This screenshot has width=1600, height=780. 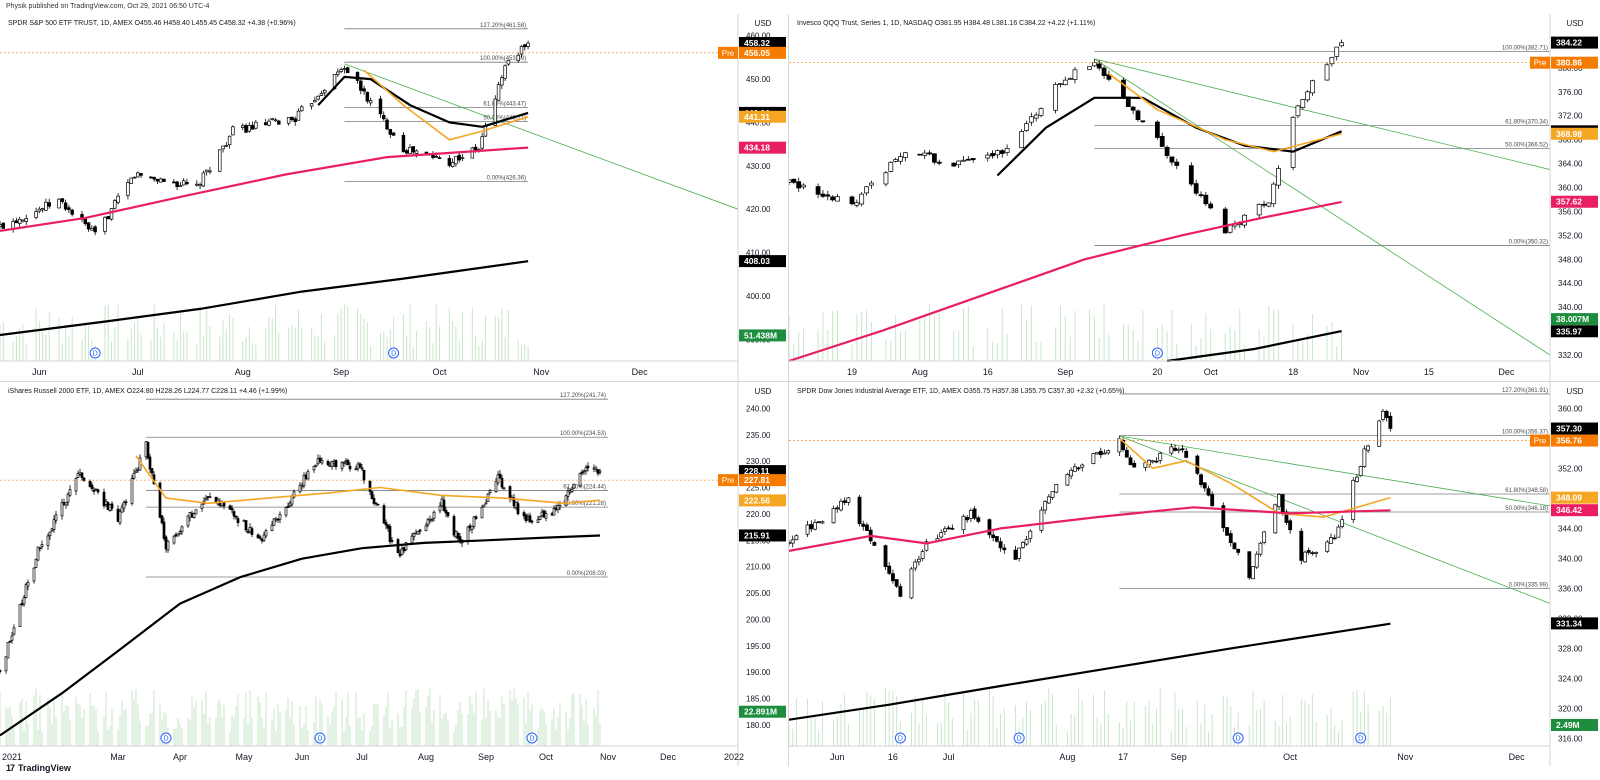 What do you see at coordinates (757, 117) in the screenshot?
I see `spy-price-tag-value: 441.31` at bounding box center [757, 117].